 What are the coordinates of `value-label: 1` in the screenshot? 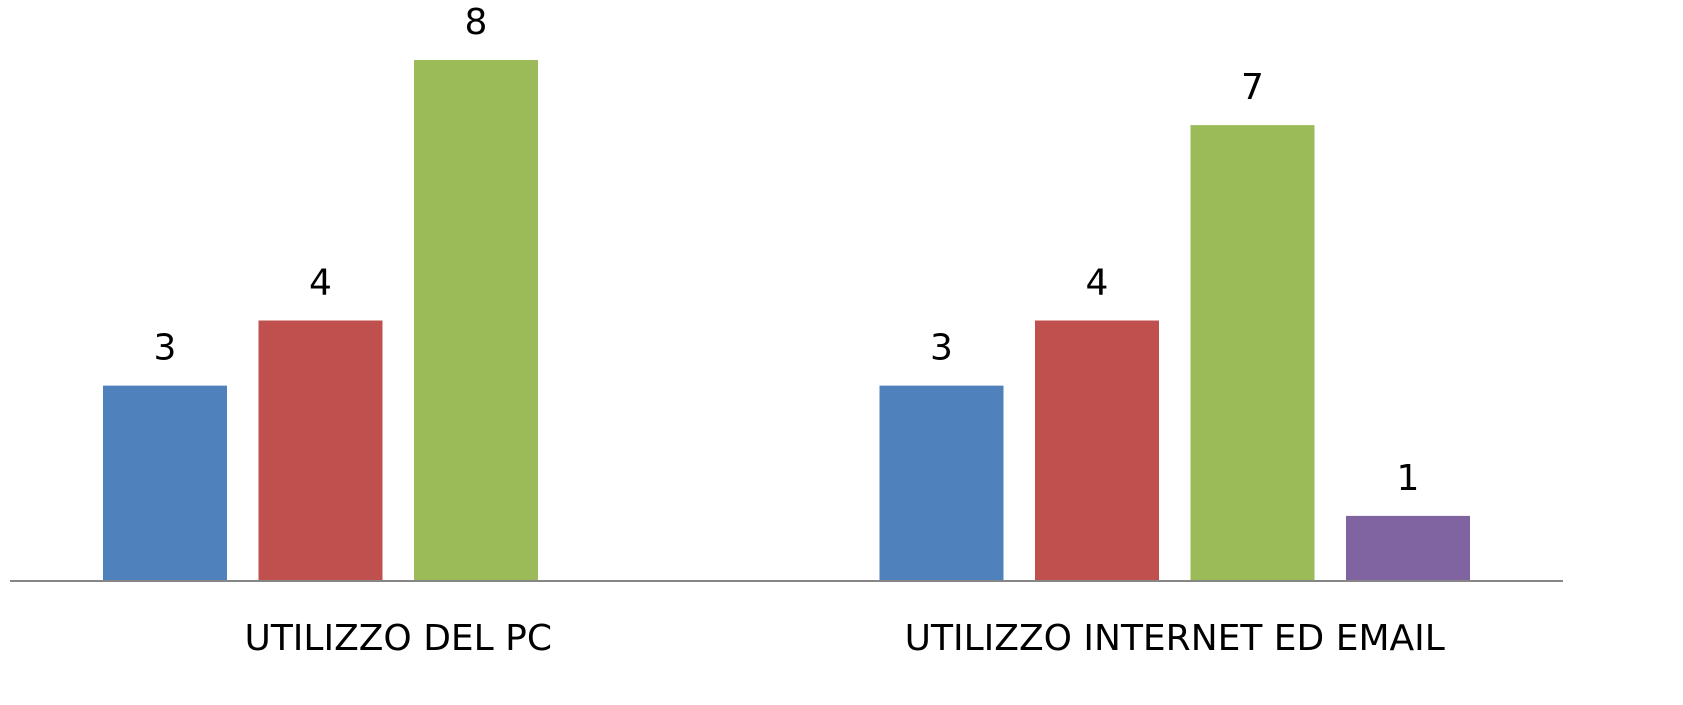 It's located at (1408, 478).